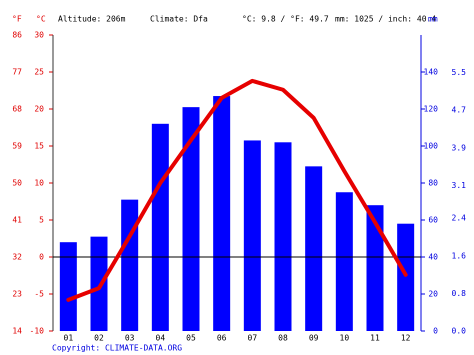 The image size is (474, 355). I want to click on tick-label: 30, so click(39, 35).